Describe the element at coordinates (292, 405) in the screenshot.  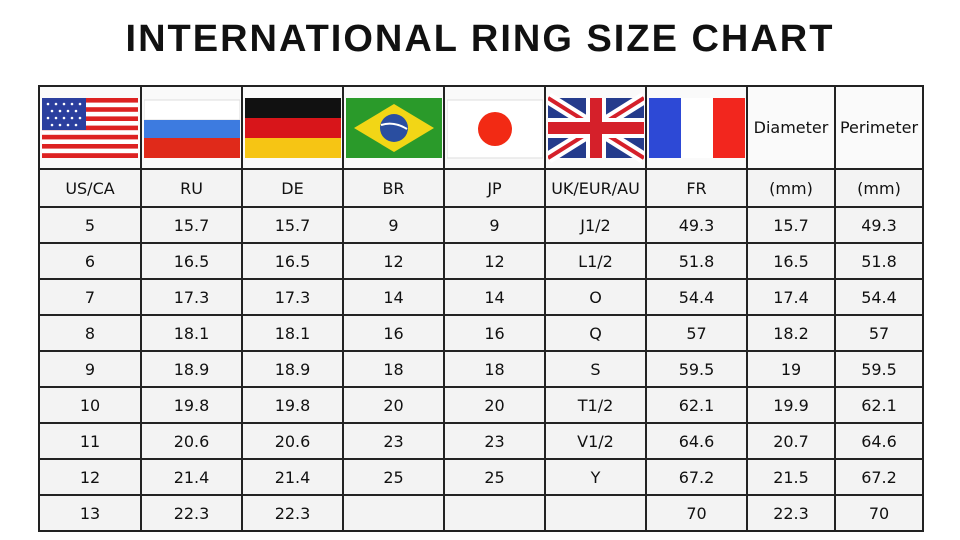
I see `table-cell: 19.8` at that location.